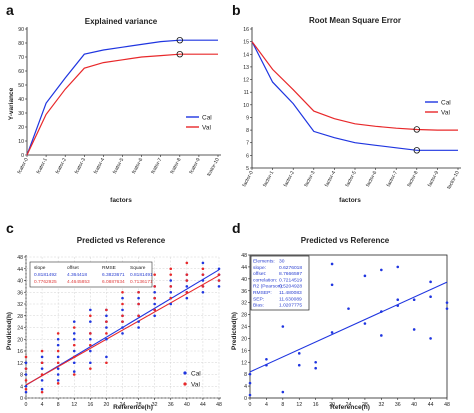  Describe the element at coordinates (412, 179) in the screenshot. I see `chart-b-x-tick-label: factor-8` at that location.